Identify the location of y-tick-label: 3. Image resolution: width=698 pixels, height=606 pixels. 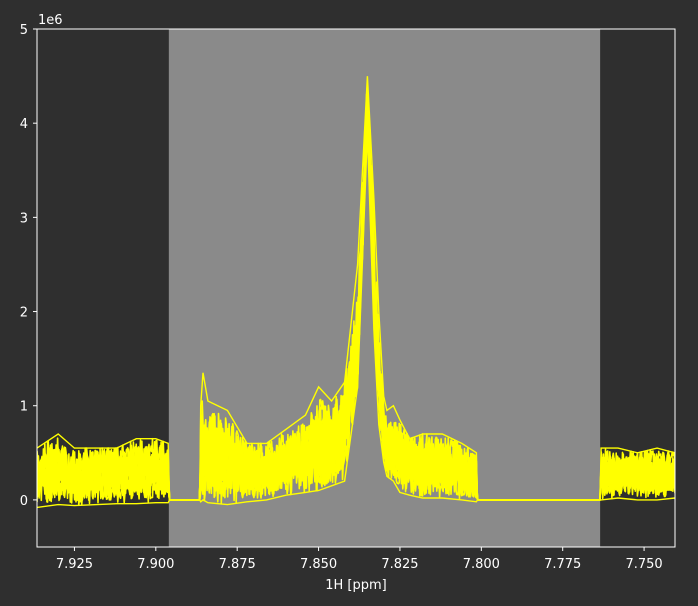
(24, 218).